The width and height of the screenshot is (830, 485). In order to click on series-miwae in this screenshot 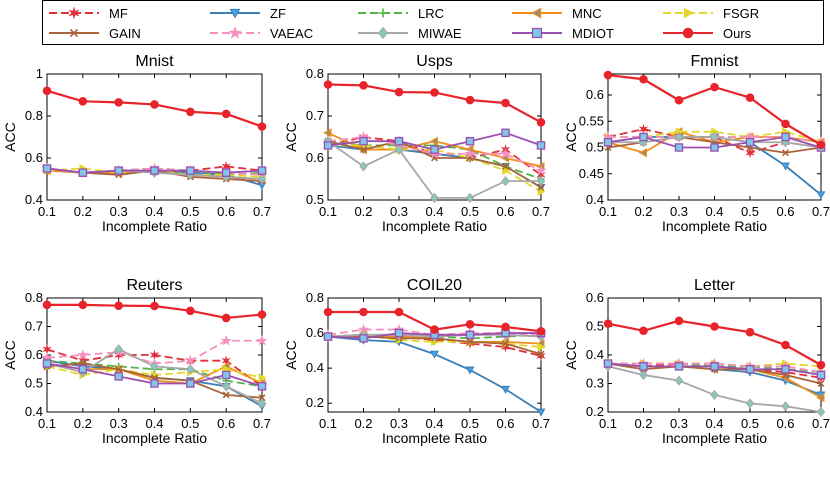, I will do `click(714, 389)`.